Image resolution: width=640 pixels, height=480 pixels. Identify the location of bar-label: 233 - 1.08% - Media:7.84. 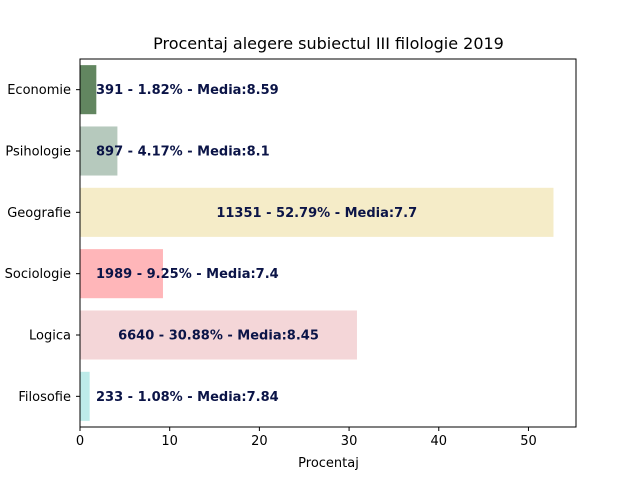
(187, 397).